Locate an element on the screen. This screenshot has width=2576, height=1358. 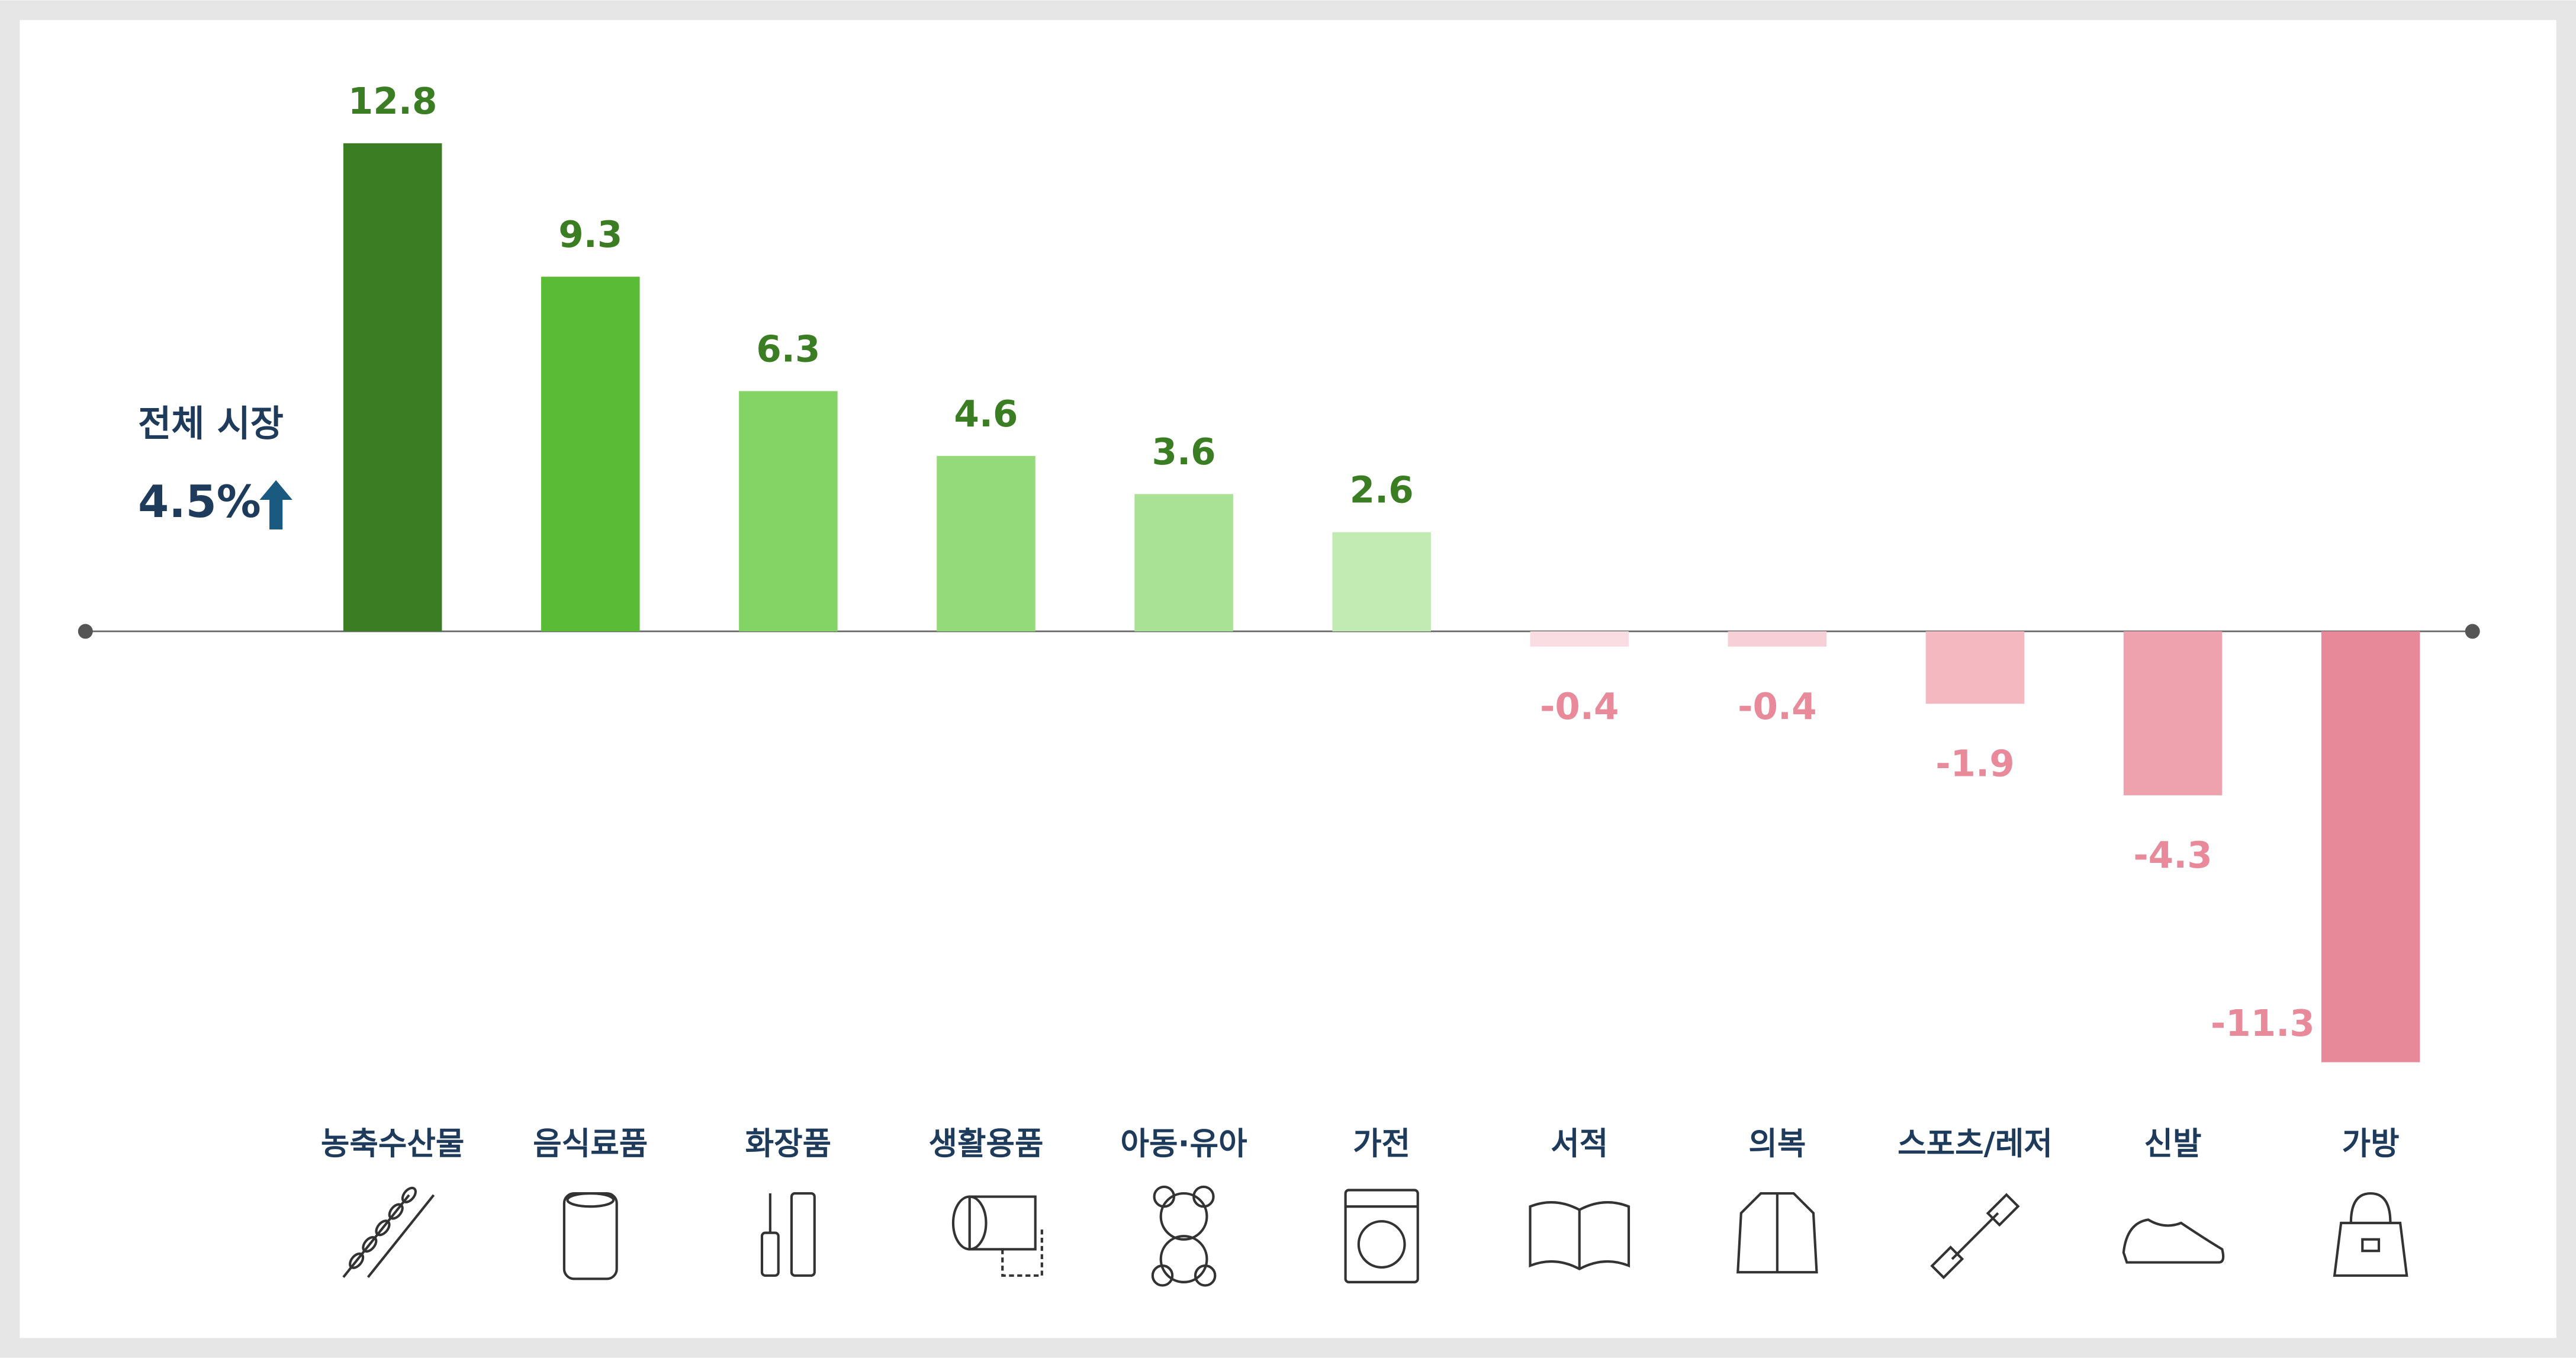
value-label: 3.6 is located at coordinates (1184, 452).